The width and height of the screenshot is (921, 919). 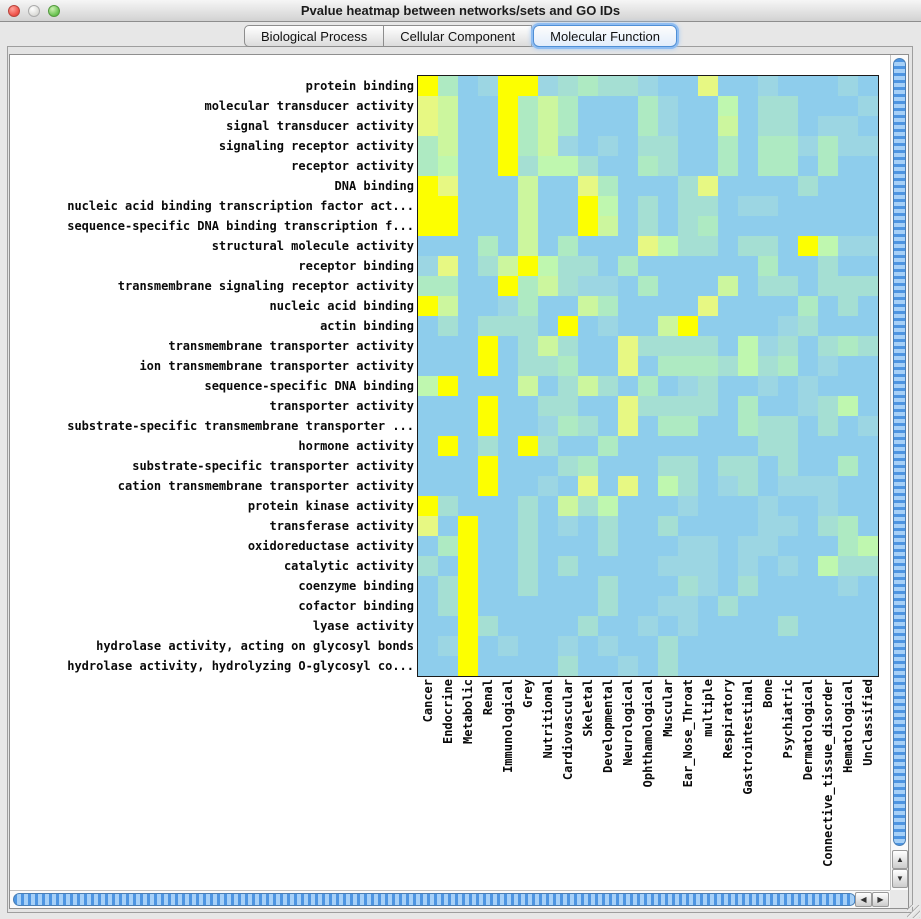 What do you see at coordinates (14, 11) in the screenshot?
I see `close-button` at bounding box center [14, 11].